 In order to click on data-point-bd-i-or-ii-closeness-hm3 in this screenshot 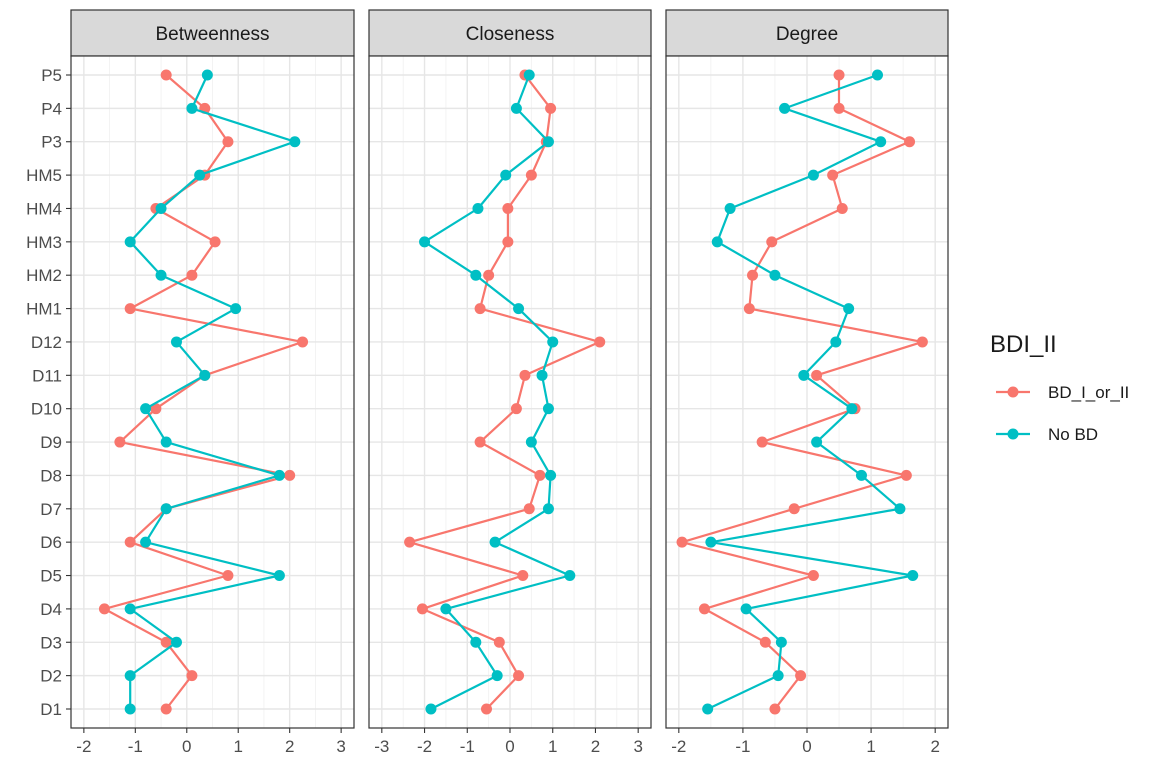, I will do `click(507, 241)`.